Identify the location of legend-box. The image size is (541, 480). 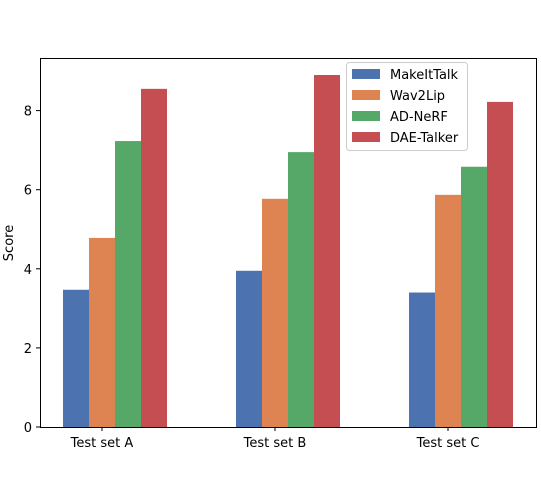
(407, 106).